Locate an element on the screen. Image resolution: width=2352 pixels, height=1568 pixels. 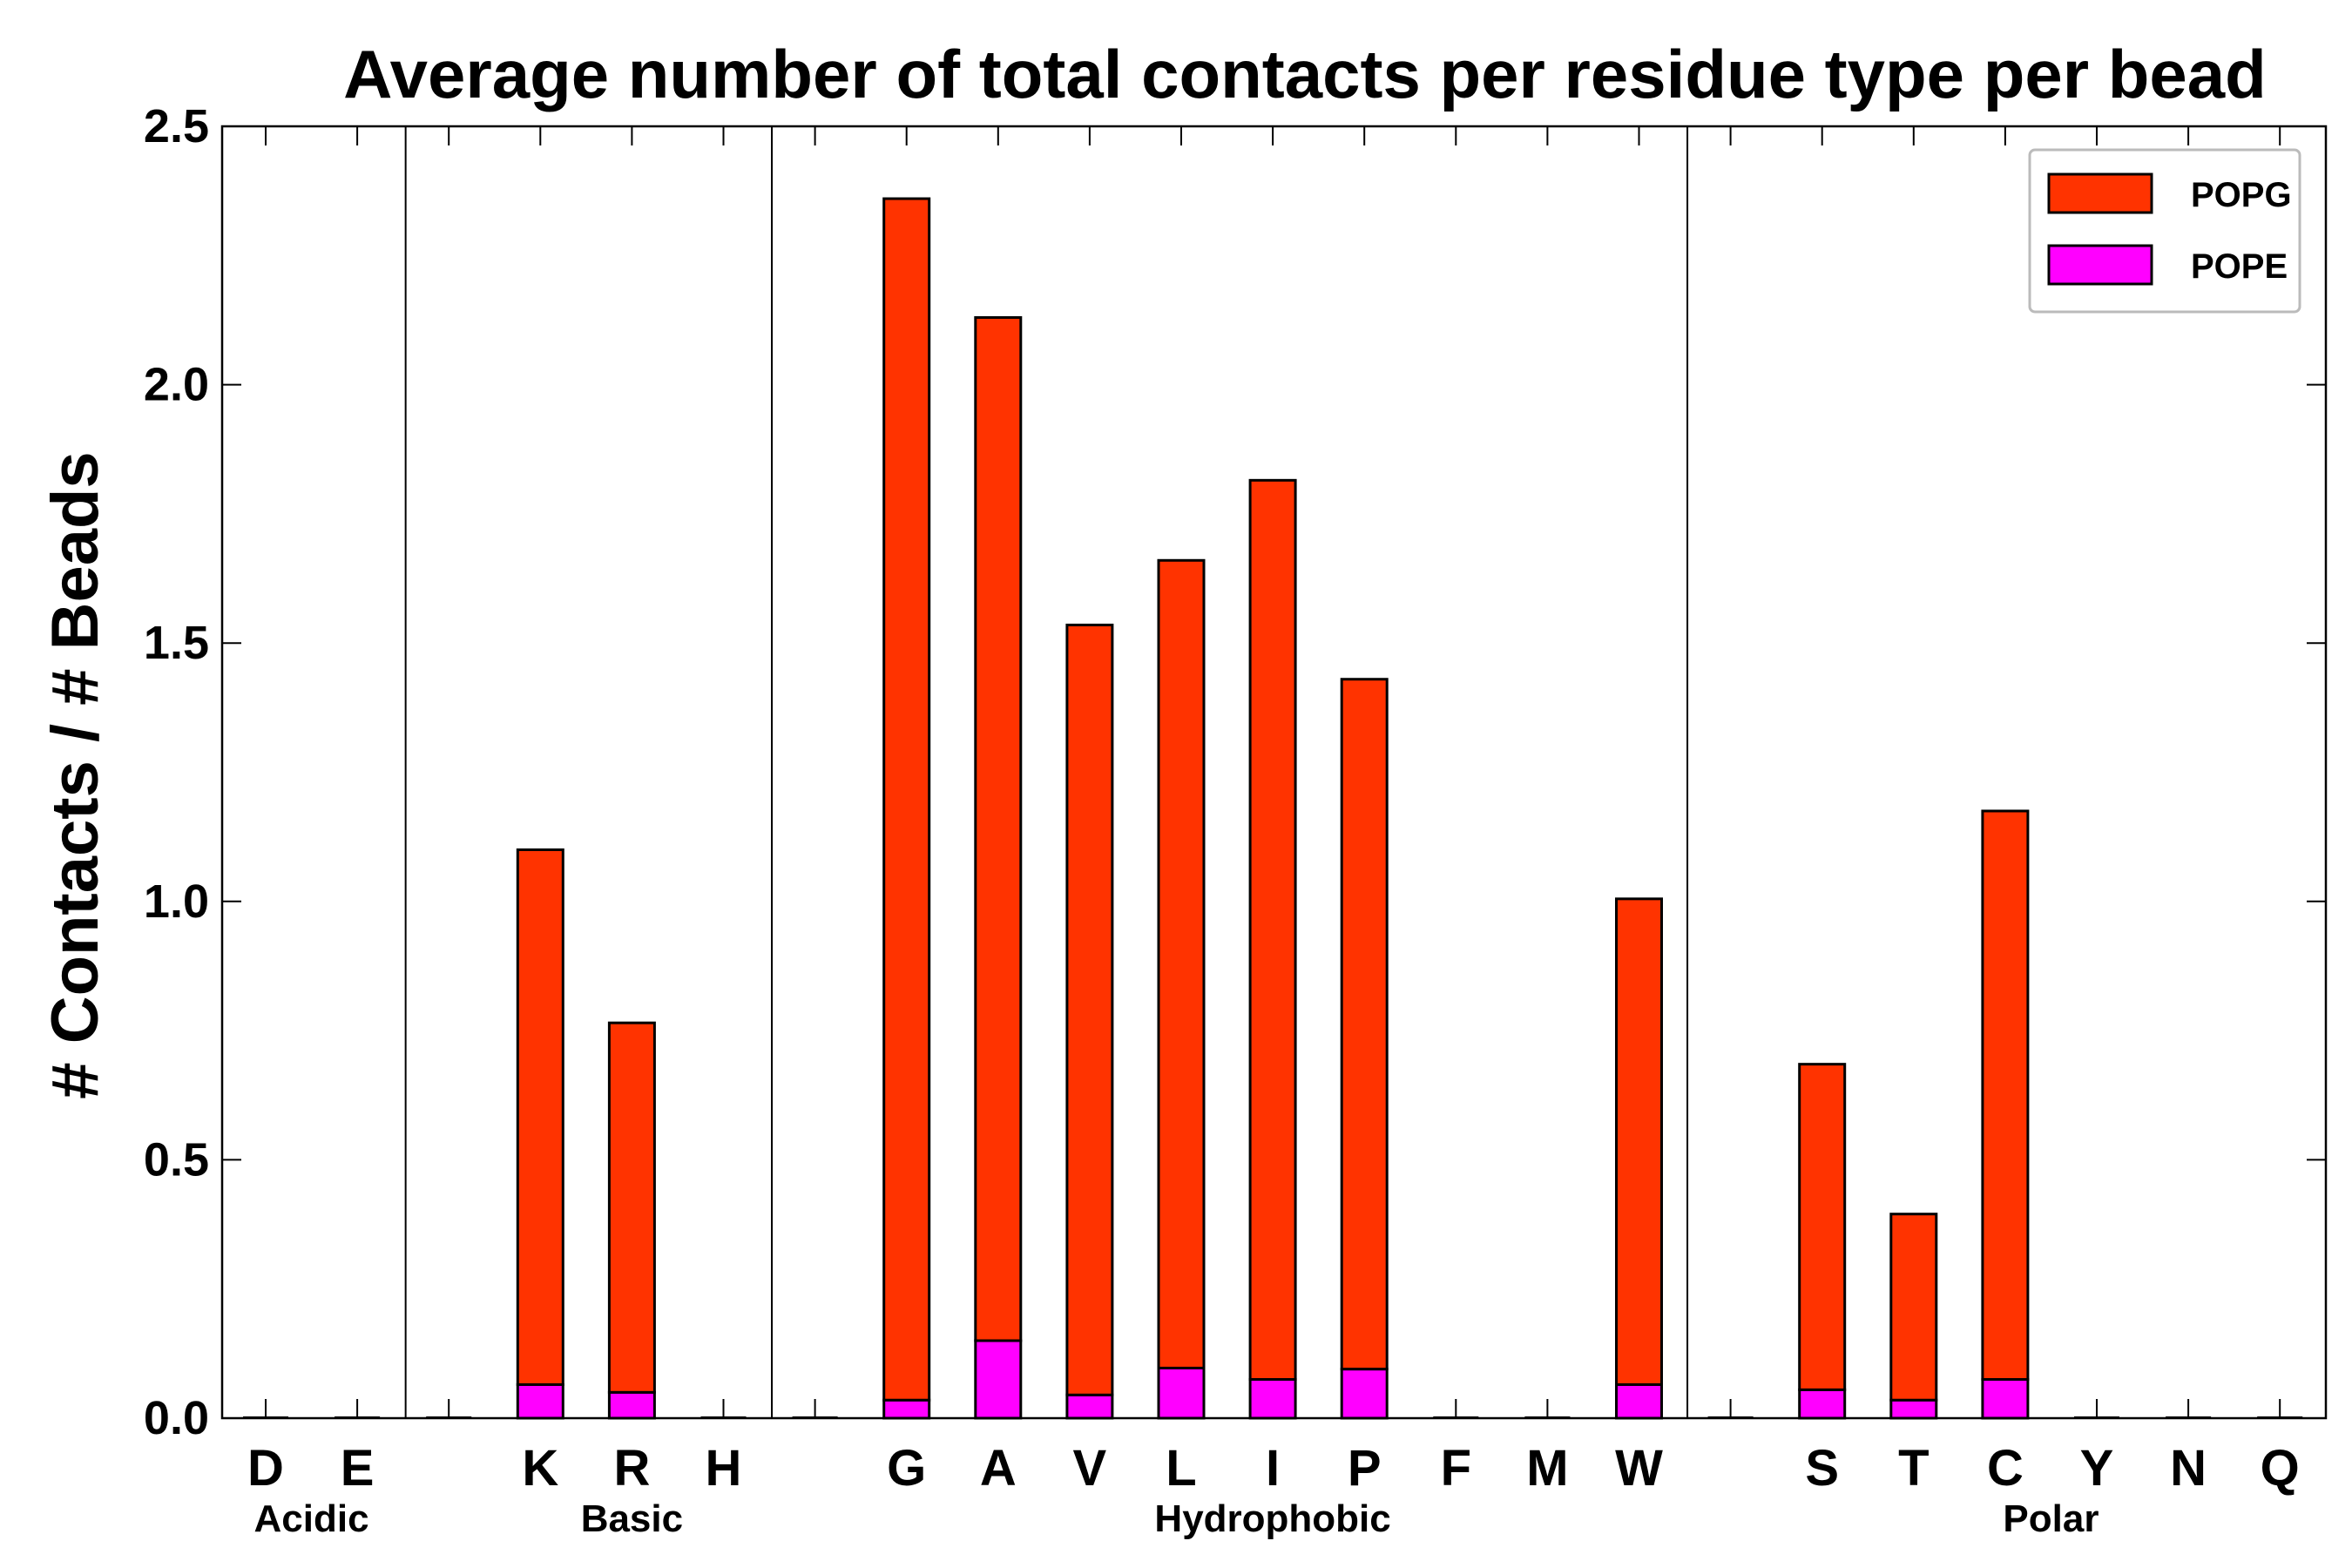
bar-popg-c is located at coordinates (2005, 1095).